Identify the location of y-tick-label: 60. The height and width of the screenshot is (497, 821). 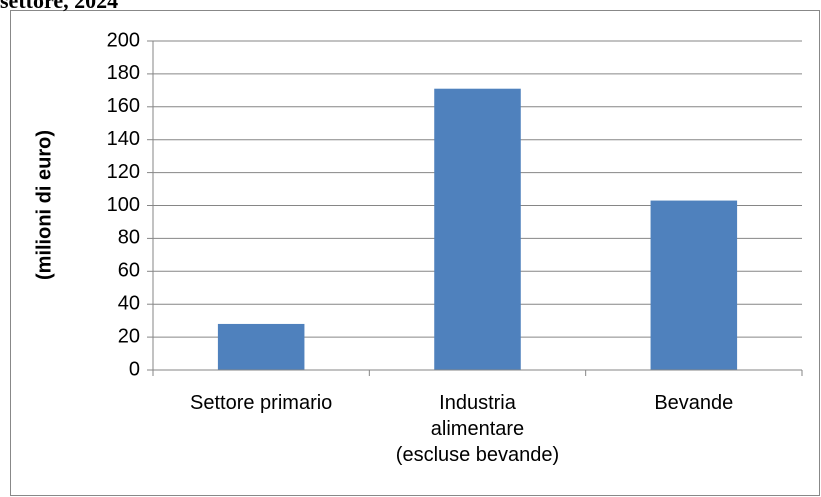
(129, 271).